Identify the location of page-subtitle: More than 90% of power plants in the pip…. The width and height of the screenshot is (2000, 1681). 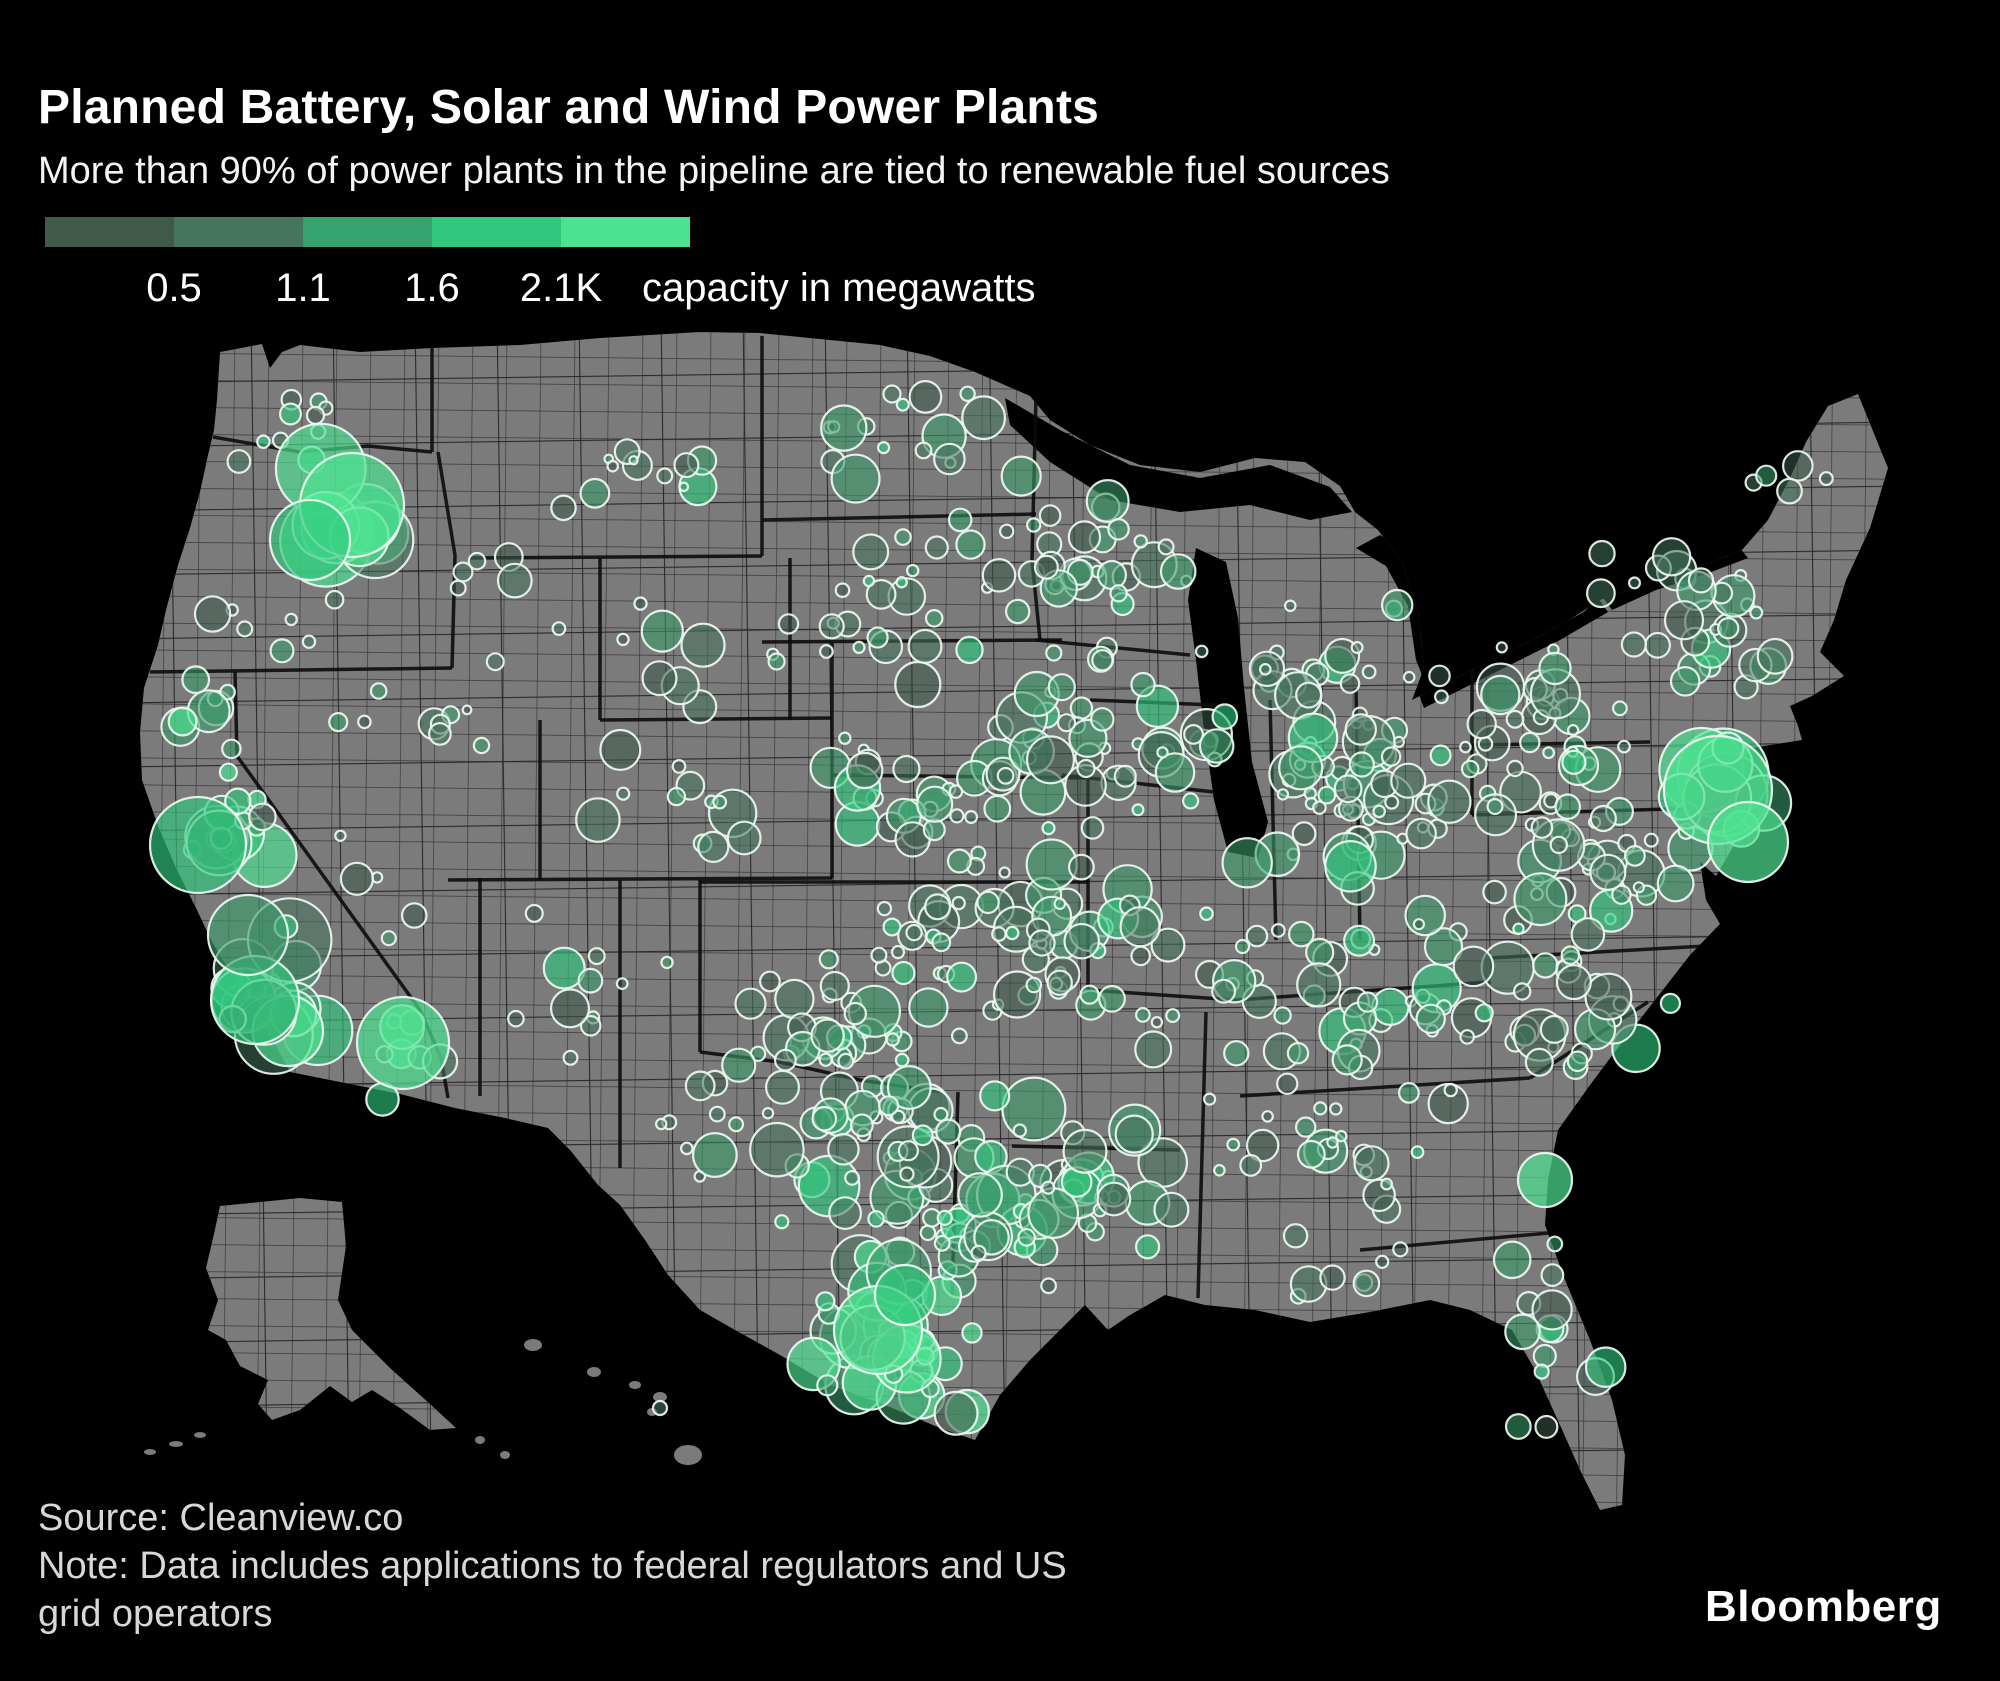
(714, 171).